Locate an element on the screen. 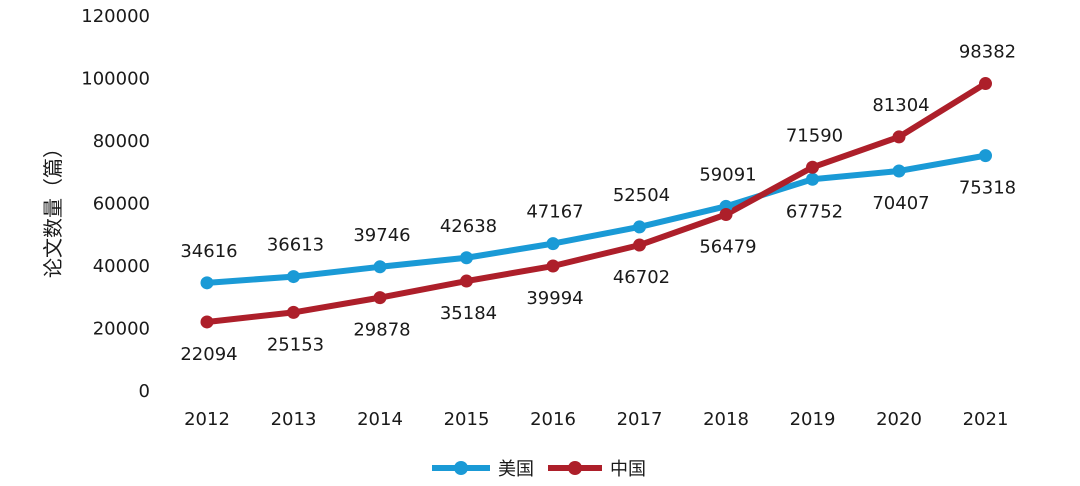 The width and height of the screenshot is (1080, 486). legend-item-1: 中国 is located at coordinates (597, 469).